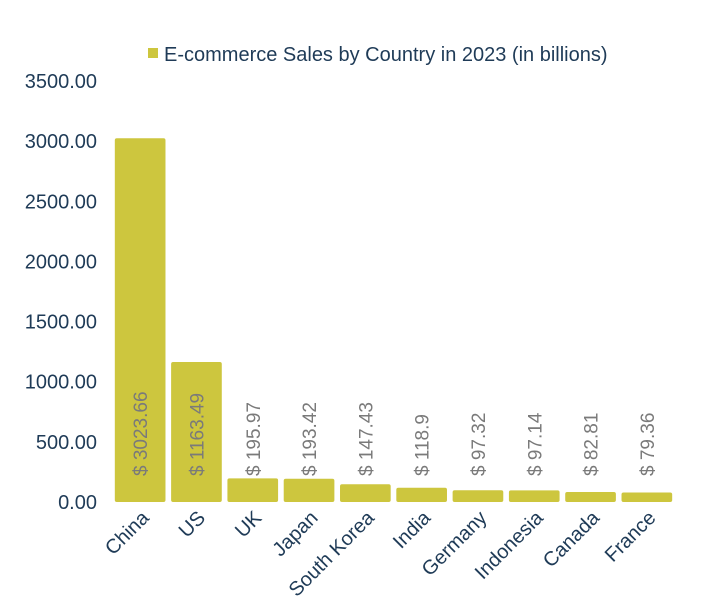 The image size is (701, 614). Describe the element at coordinates (66, 443) in the screenshot. I see `y-tick-label: 500.00` at that location.